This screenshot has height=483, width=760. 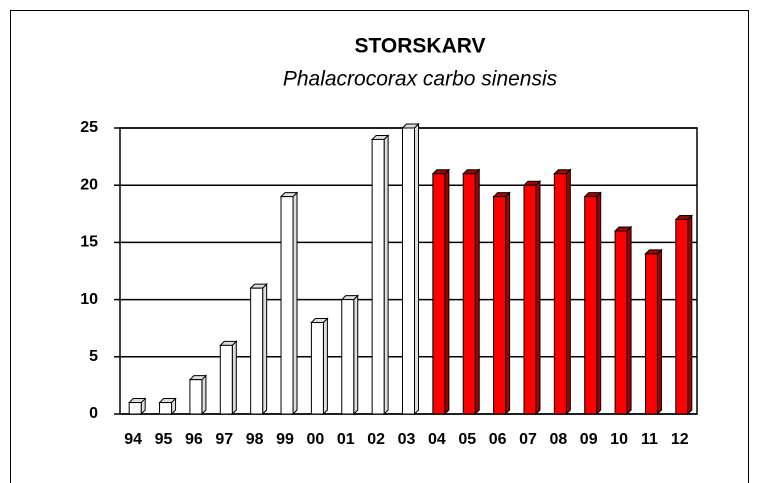 What do you see at coordinates (437, 439) in the screenshot?
I see `x-tick-label: 04` at bounding box center [437, 439].